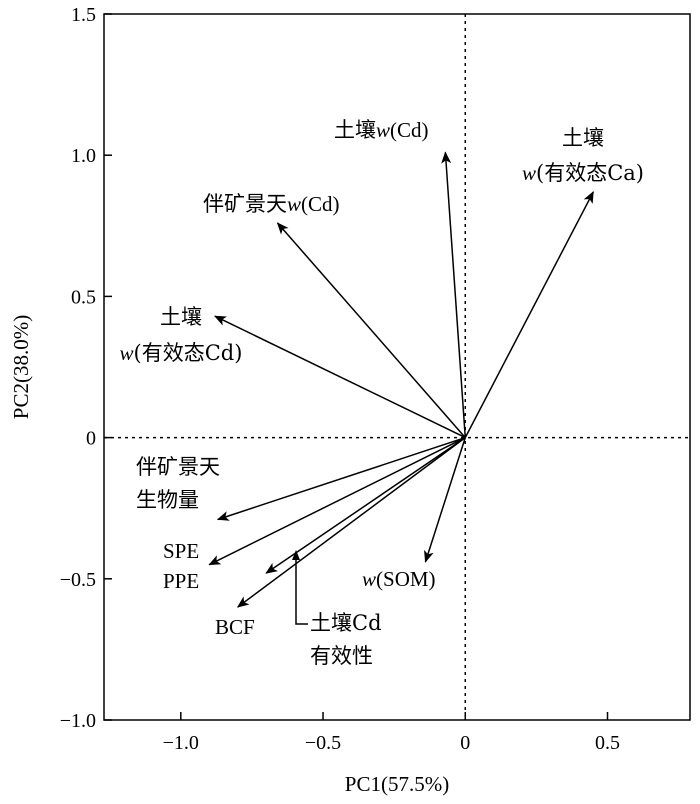 This screenshot has width=700, height=804. Describe the element at coordinates (181, 317) in the screenshot. I see `label-soil-available-cd-line1: 土壤` at that location.